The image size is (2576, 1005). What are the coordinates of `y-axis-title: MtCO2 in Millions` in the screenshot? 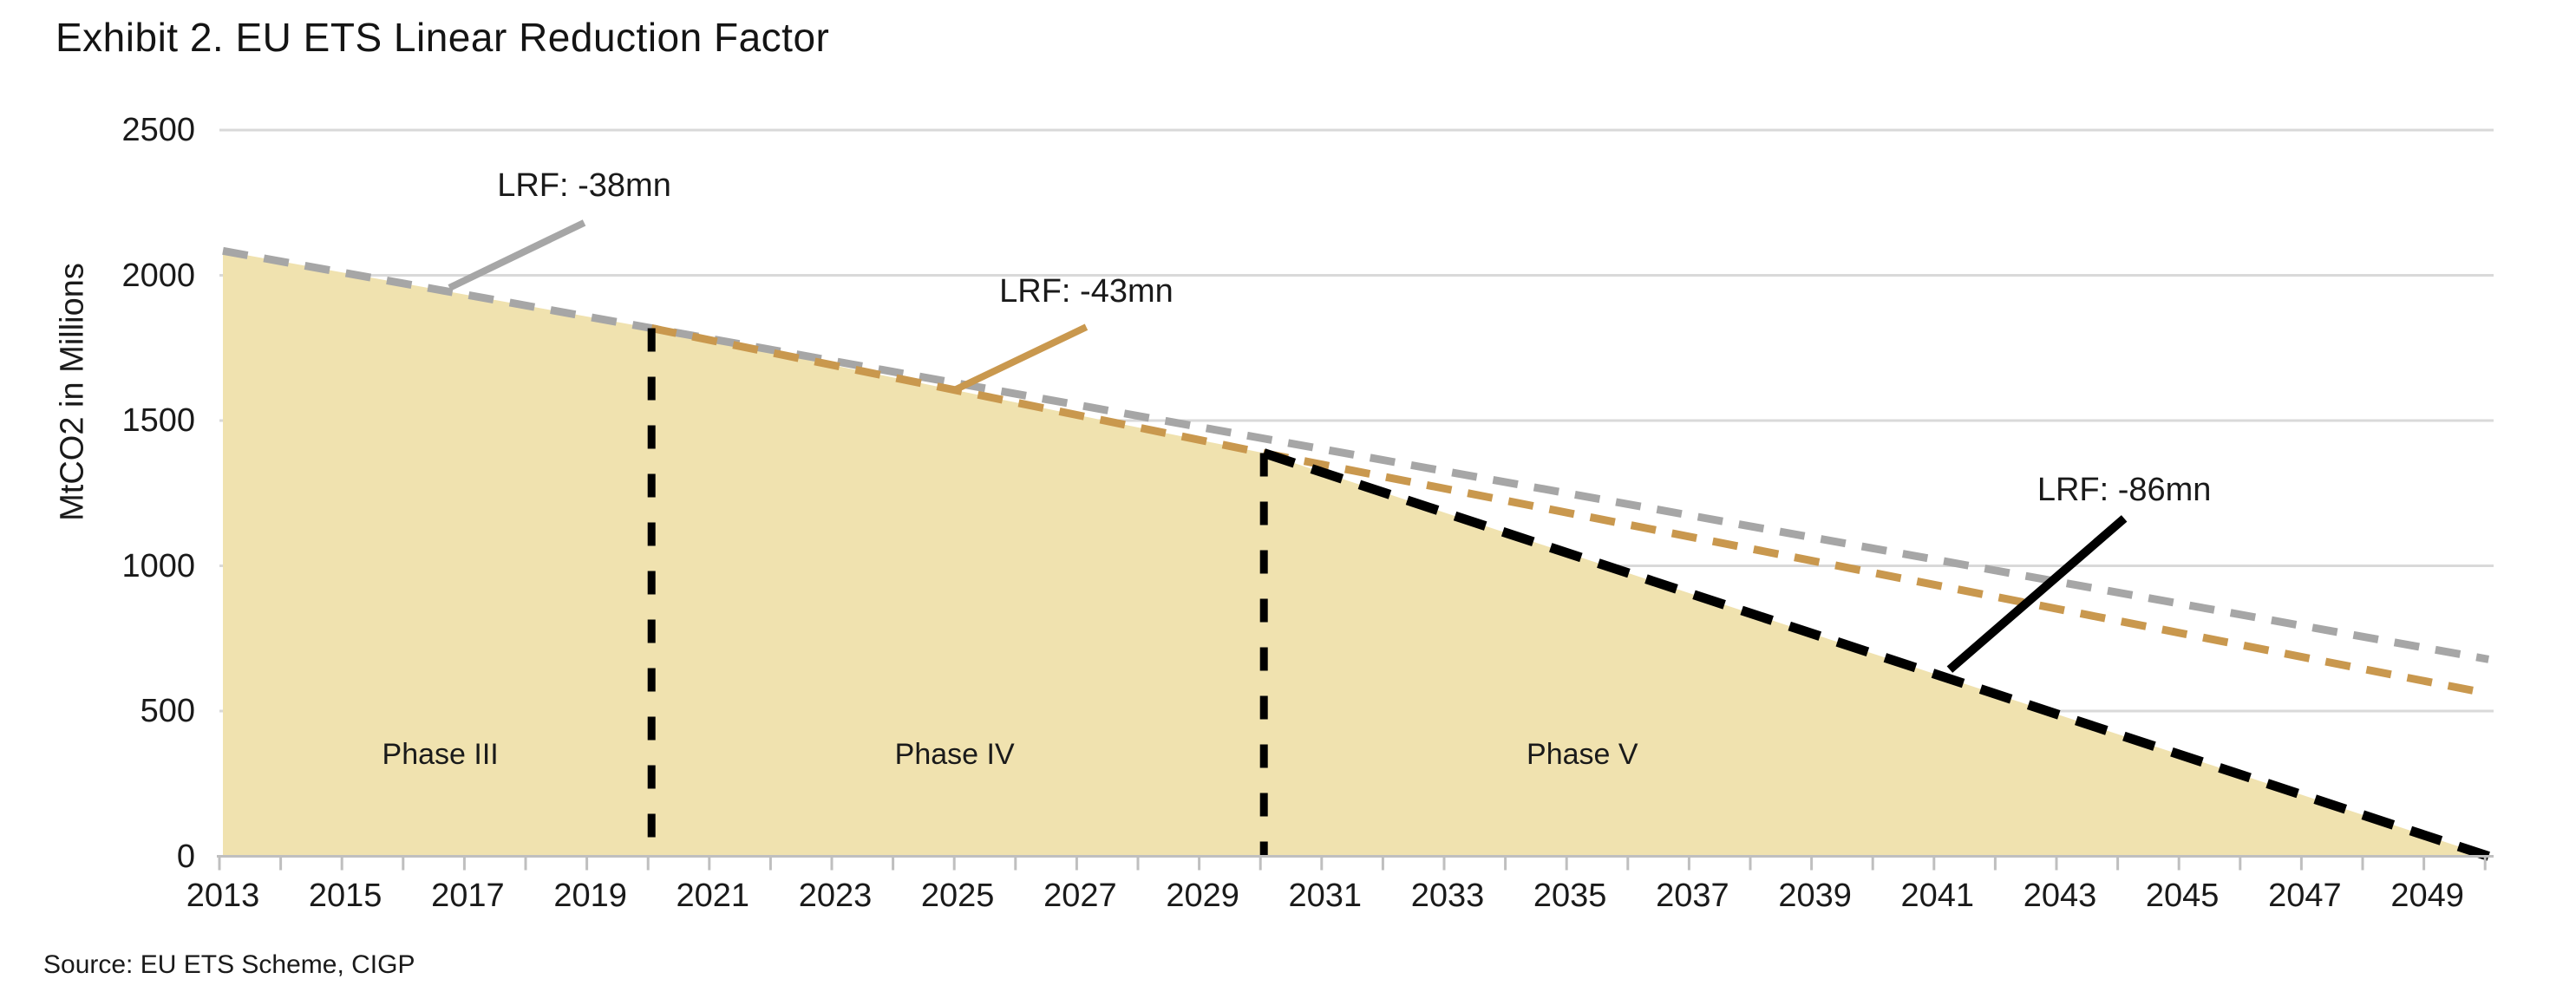 It's located at (72, 392).